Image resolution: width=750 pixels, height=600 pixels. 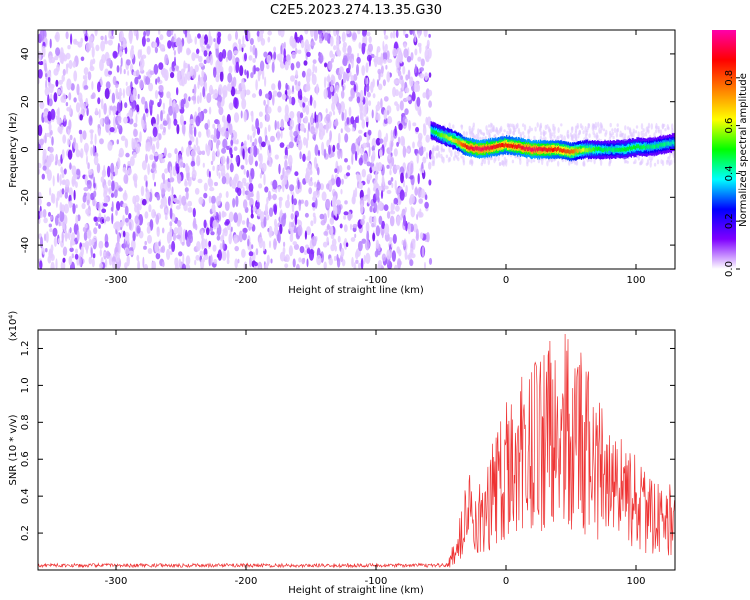 I want to click on heatmap-y-tick-label: 40, so click(x=25, y=54).